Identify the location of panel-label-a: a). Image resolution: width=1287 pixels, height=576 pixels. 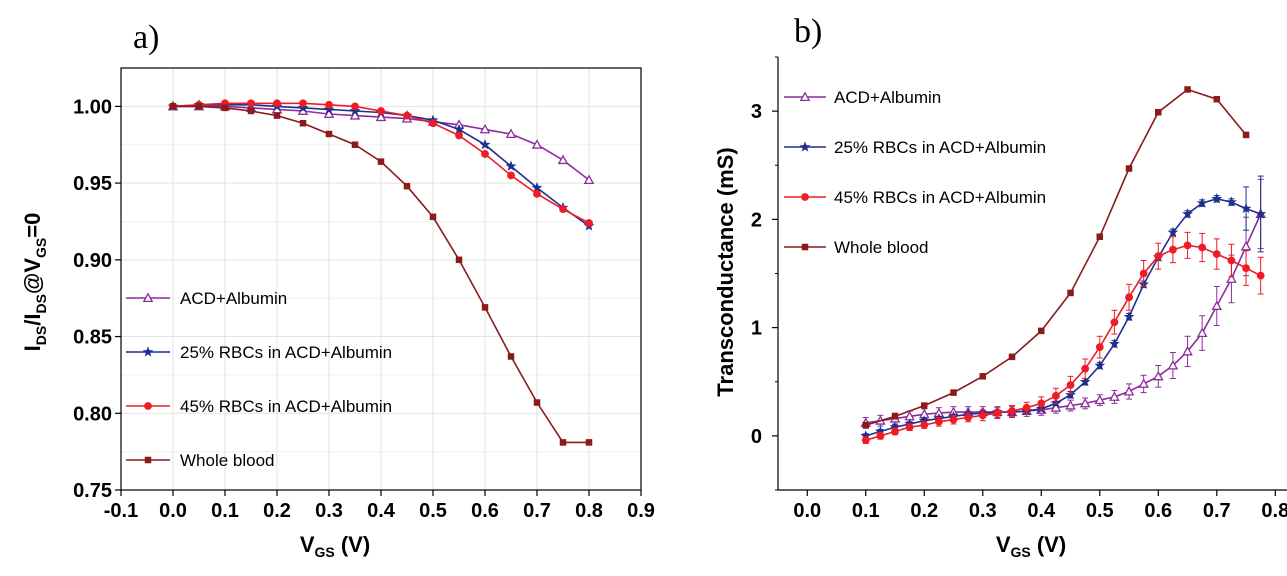
(146, 37).